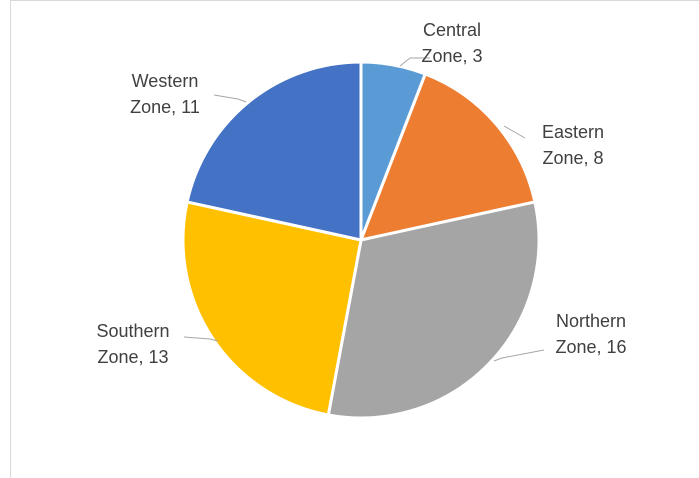 The width and height of the screenshot is (699, 478). What do you see at coordinates (573, 145) in the screenshot?
I see `data-label-eastern-zone: Eastern Zone, 8` at bounding box center [573, 145].